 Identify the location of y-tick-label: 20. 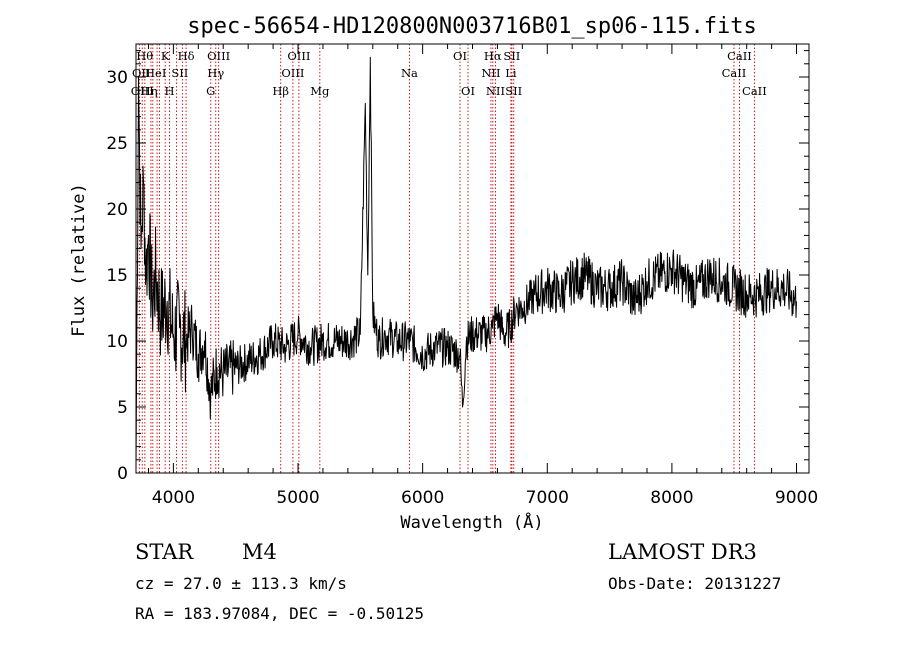
(117, 210).